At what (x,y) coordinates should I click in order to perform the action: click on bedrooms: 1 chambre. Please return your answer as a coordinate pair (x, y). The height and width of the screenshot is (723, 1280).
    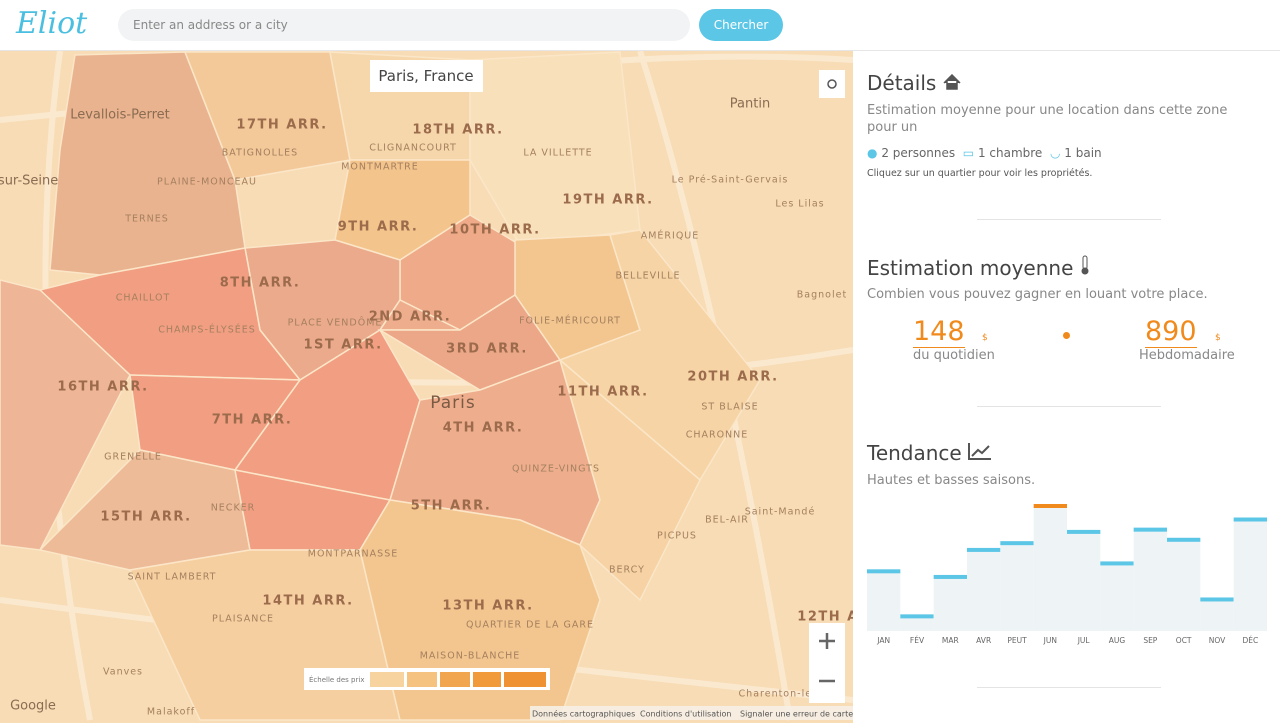
    Looking at the image, I should click on (1010, 153).